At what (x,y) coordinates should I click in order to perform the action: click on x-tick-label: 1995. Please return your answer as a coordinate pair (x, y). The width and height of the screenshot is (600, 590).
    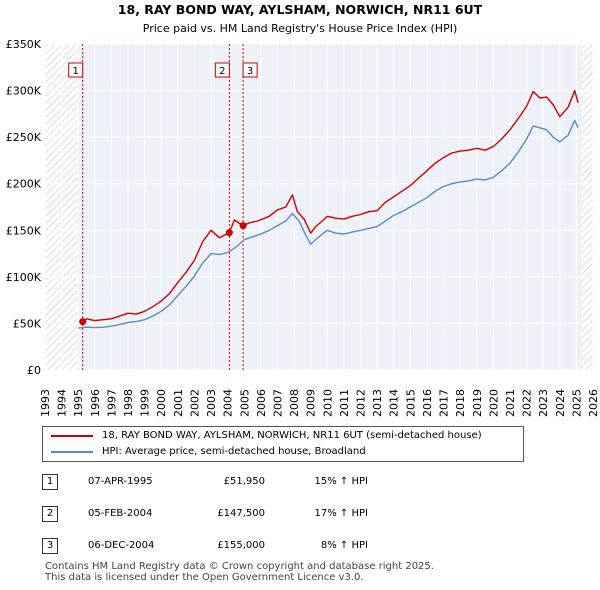
    Looking at the image, I should click on (78, 403).